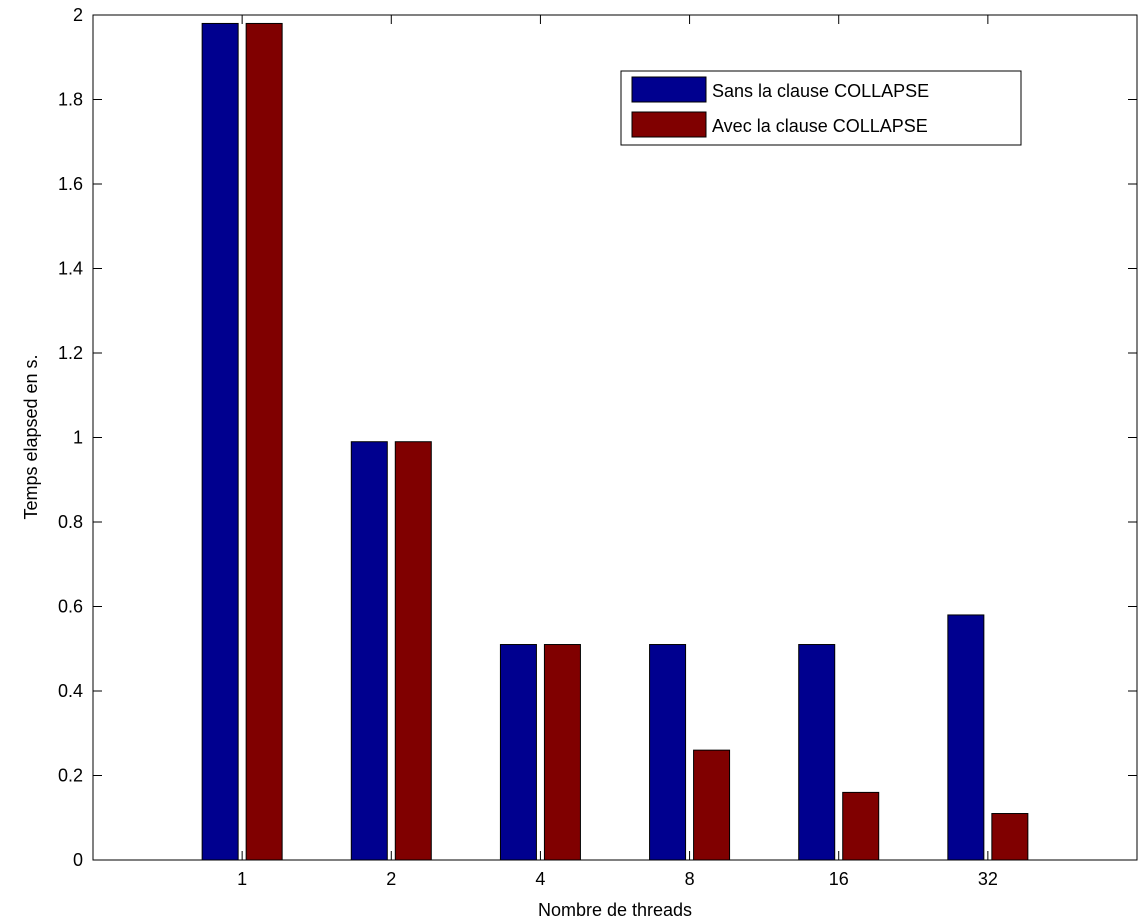 The width and height of the screenshot is (1144, 921). What do you see at coordinates (669, 89) in the screenshot?
I see `legend-swatch-sans` at bounding box center [669, 89].